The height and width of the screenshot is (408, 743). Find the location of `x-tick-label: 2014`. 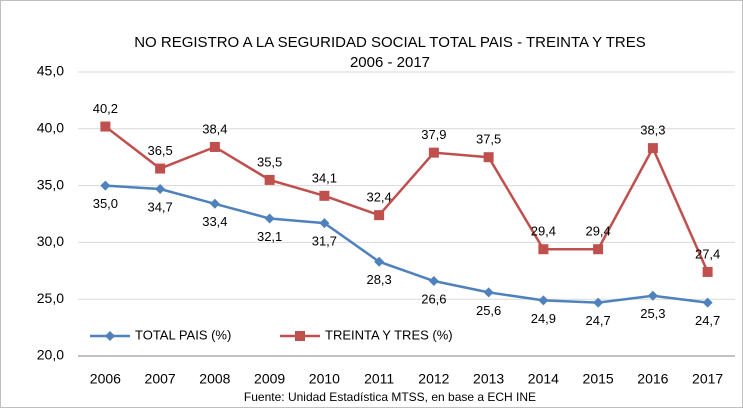

x-tick-label: 2014 is located at coordinates (543, 379).